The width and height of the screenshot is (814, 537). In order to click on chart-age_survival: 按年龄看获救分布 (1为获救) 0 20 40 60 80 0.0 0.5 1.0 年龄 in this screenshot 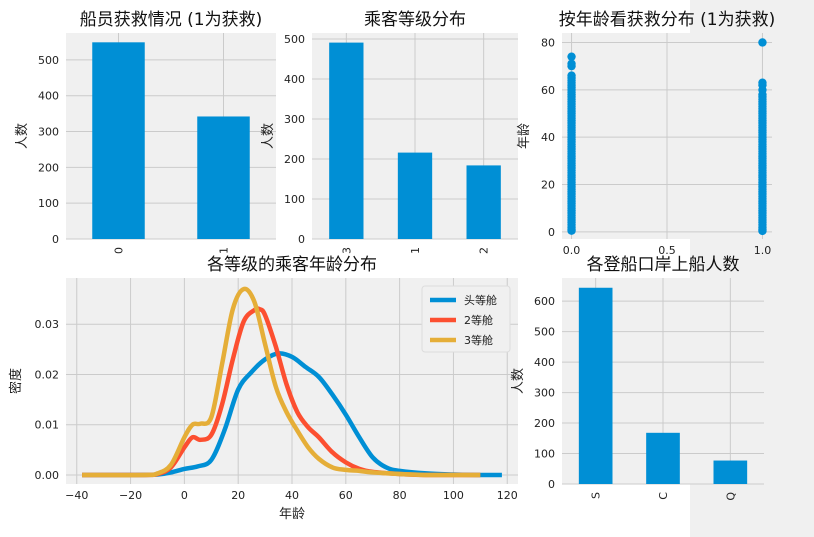, I will do `click(646, 133)`.